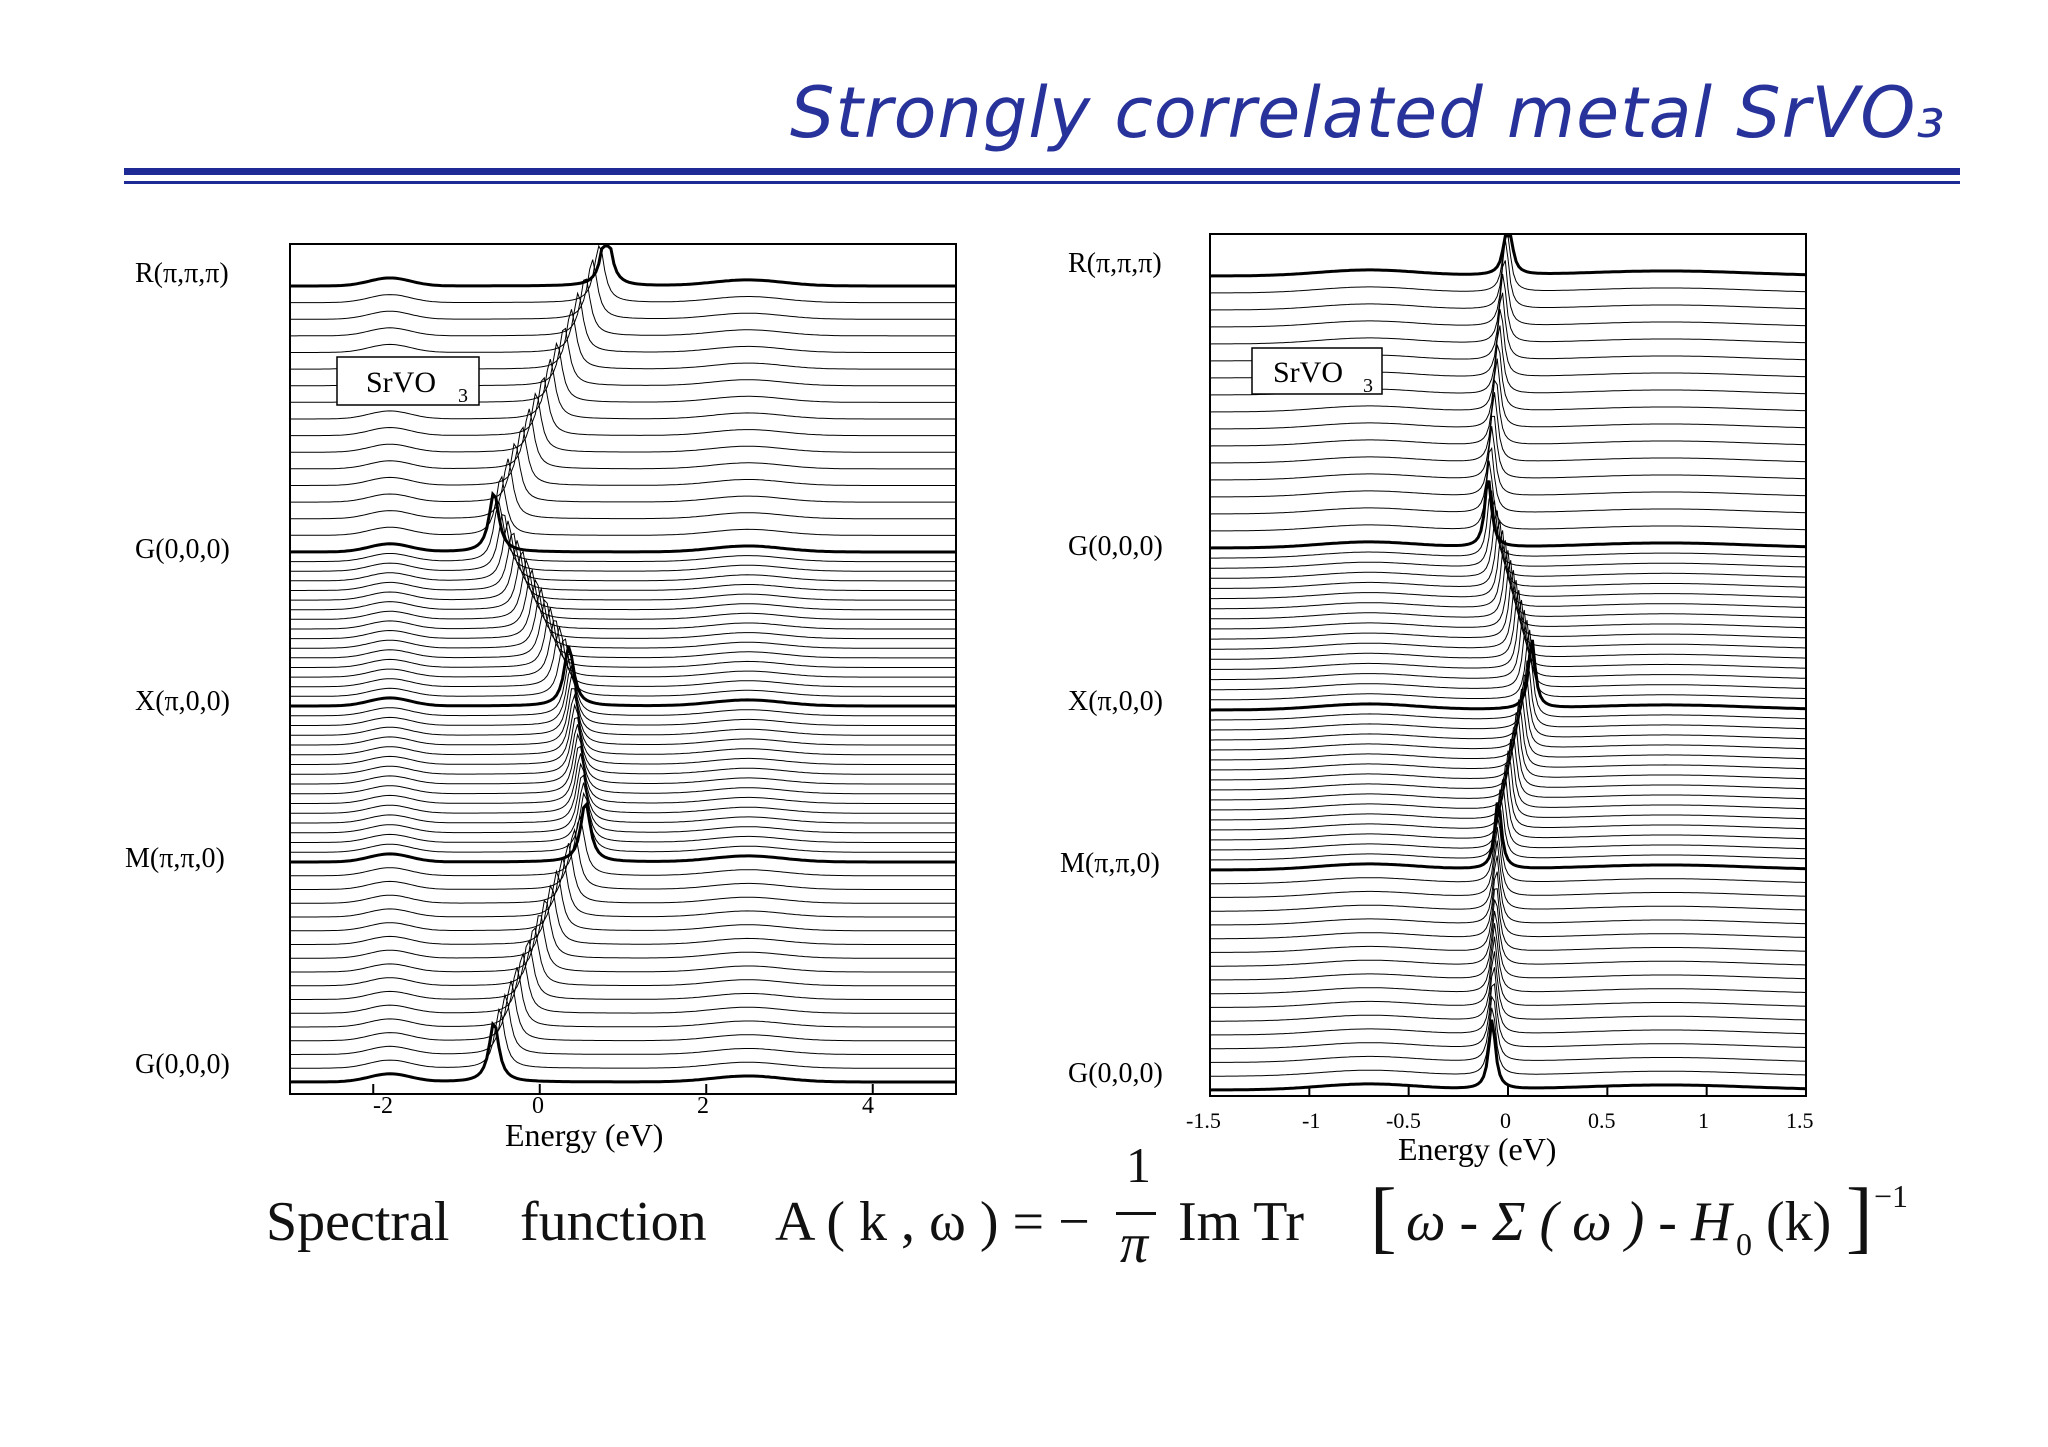 Image resolution: width=2048 pixels, height=1447 pixels. What do you see at coordinates (703, 1106) in the screenshot?
I see `left-xtick-label-2: 2` at bounding box center [703, 1106].